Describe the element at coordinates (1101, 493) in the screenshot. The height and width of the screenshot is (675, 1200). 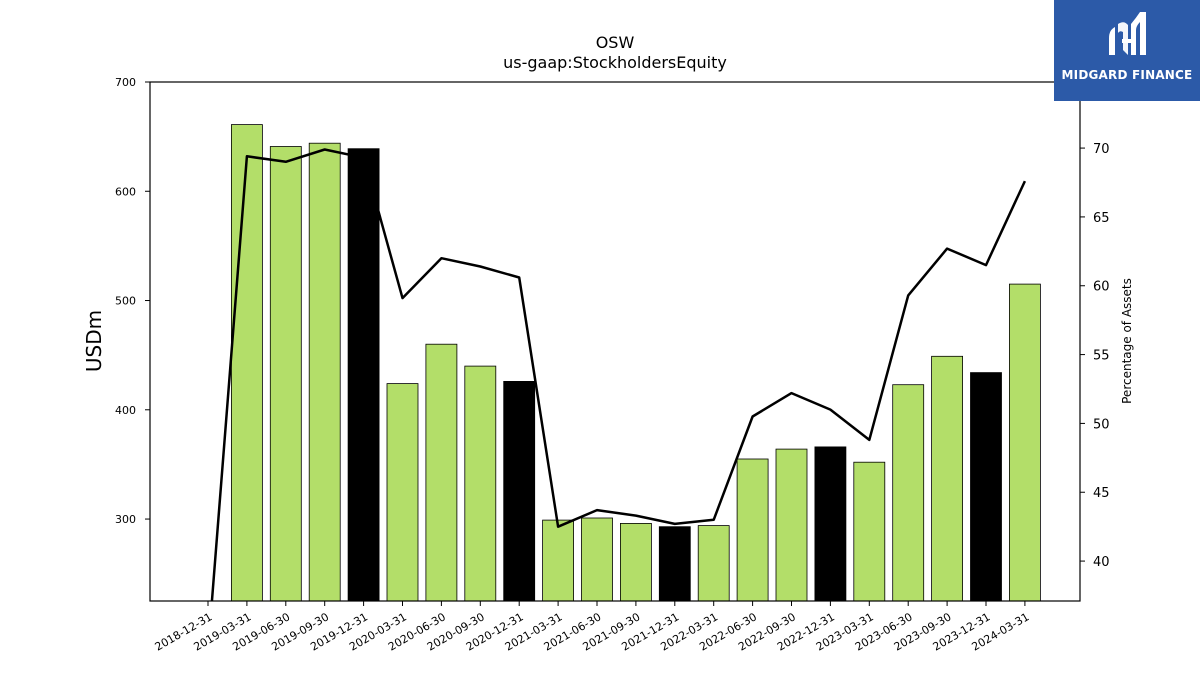
I see `right-tick-label: 45` at that location.